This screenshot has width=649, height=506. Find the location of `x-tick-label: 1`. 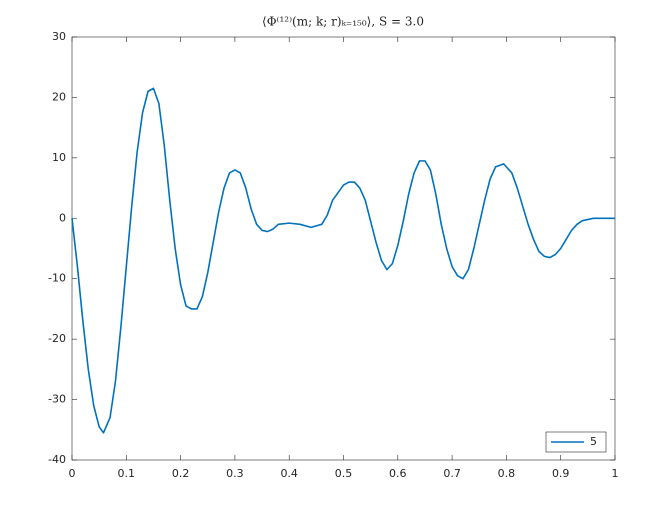

x-tick-label: 1 is located at coordinates (615, 473).